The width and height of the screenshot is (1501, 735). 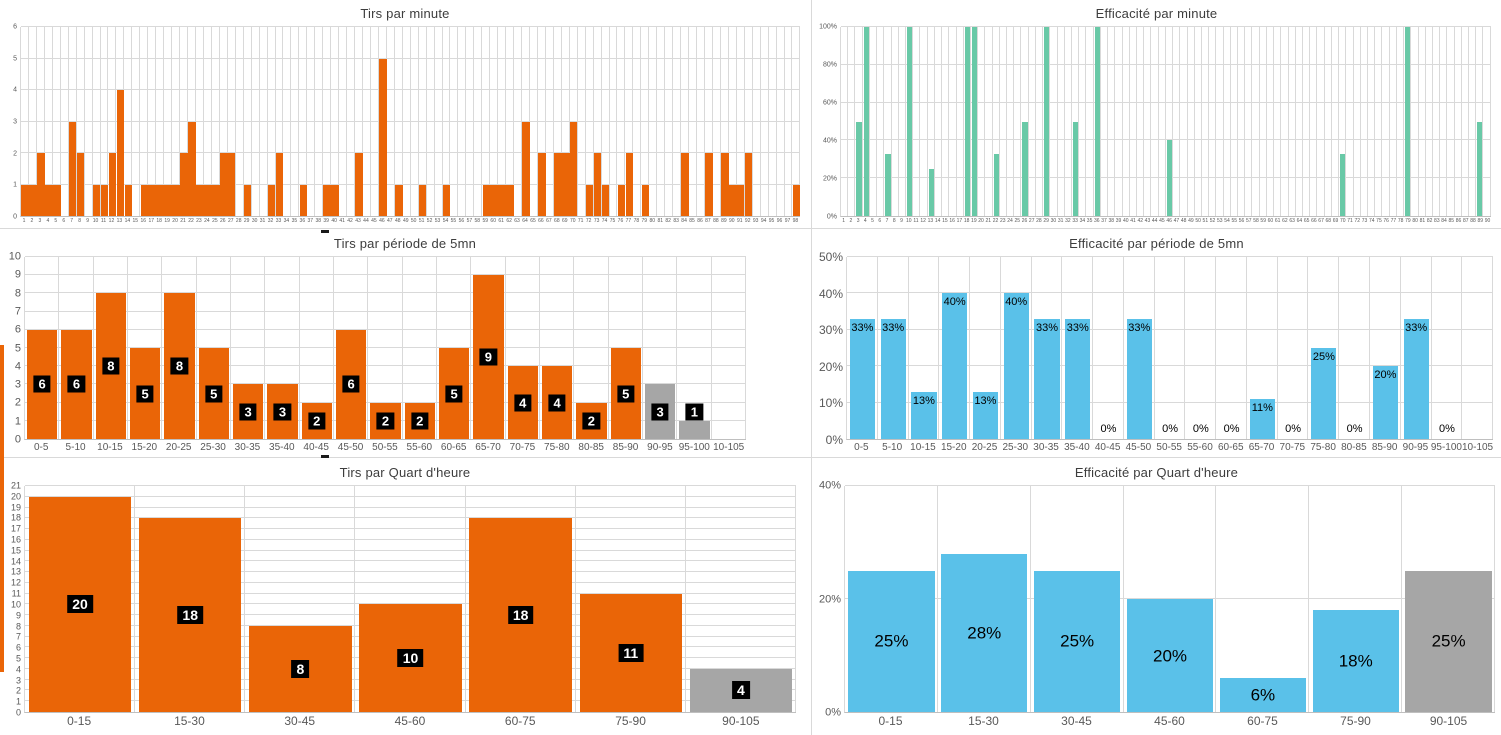 I want to click on x-tick-label: 45, so click(x=374, y=221).